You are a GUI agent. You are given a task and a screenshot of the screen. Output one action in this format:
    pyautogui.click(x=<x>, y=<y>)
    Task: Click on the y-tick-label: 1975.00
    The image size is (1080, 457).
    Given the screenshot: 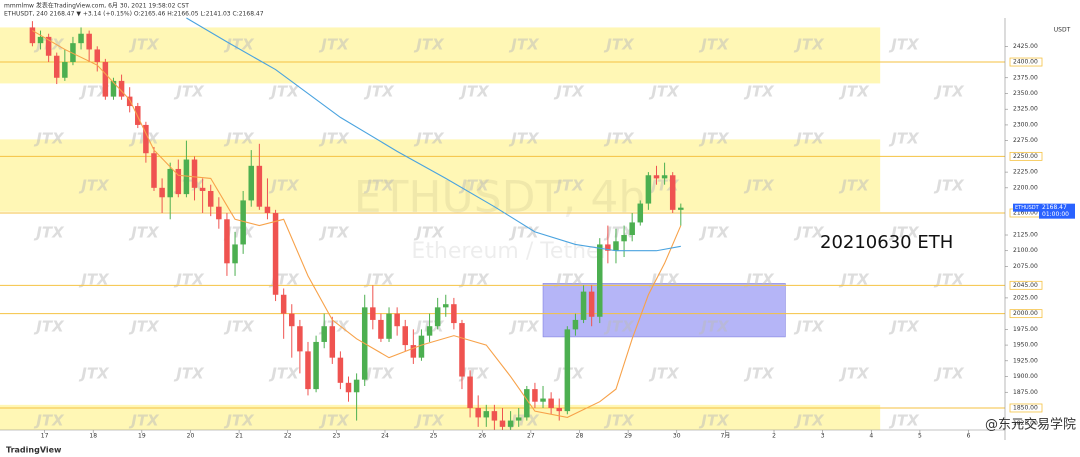 What is the action you would take?
    pyautogui.click(x=1025, y=329)
    